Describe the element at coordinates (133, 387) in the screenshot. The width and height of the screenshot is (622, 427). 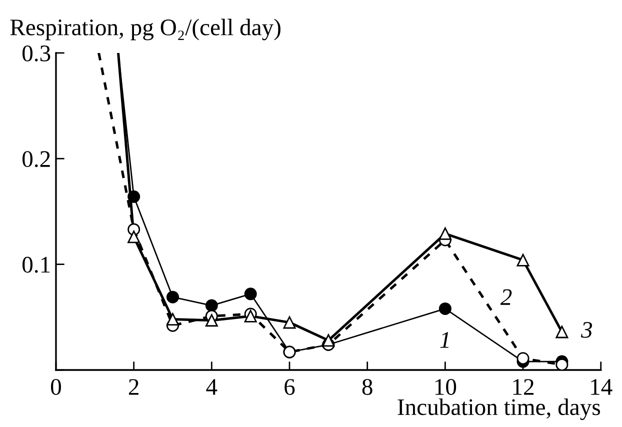
I see `x-tick-label: 2` at that location.